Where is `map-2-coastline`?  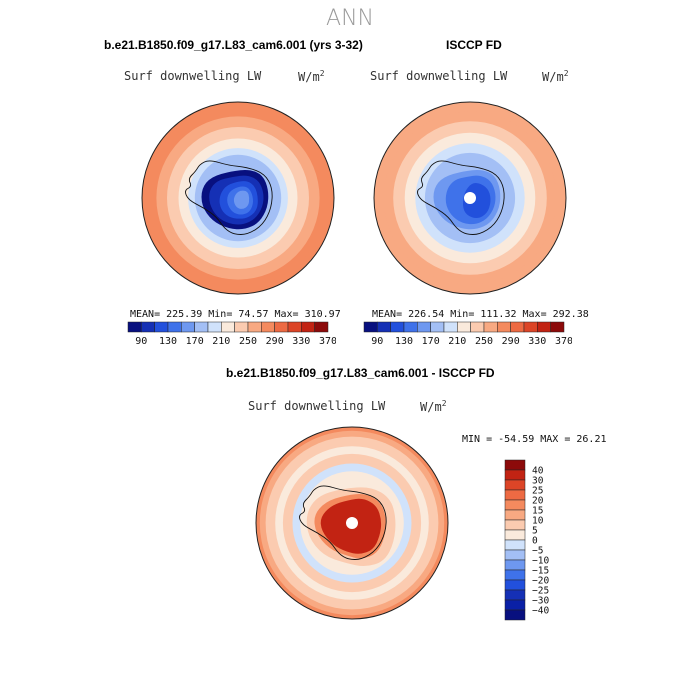
map-2-coastline is located at coordinates (461, 197).